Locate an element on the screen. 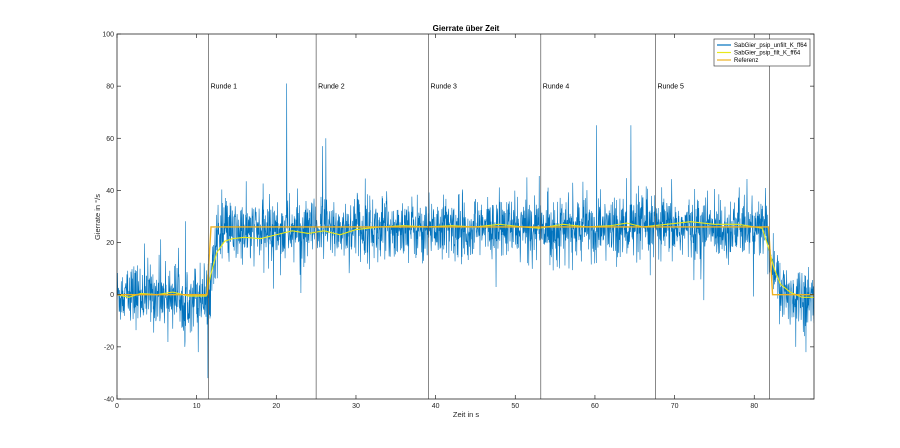 This screenshot has height=448, width=900. chart-title: Gierrate über Zeit is located at coordinates (466, 28).